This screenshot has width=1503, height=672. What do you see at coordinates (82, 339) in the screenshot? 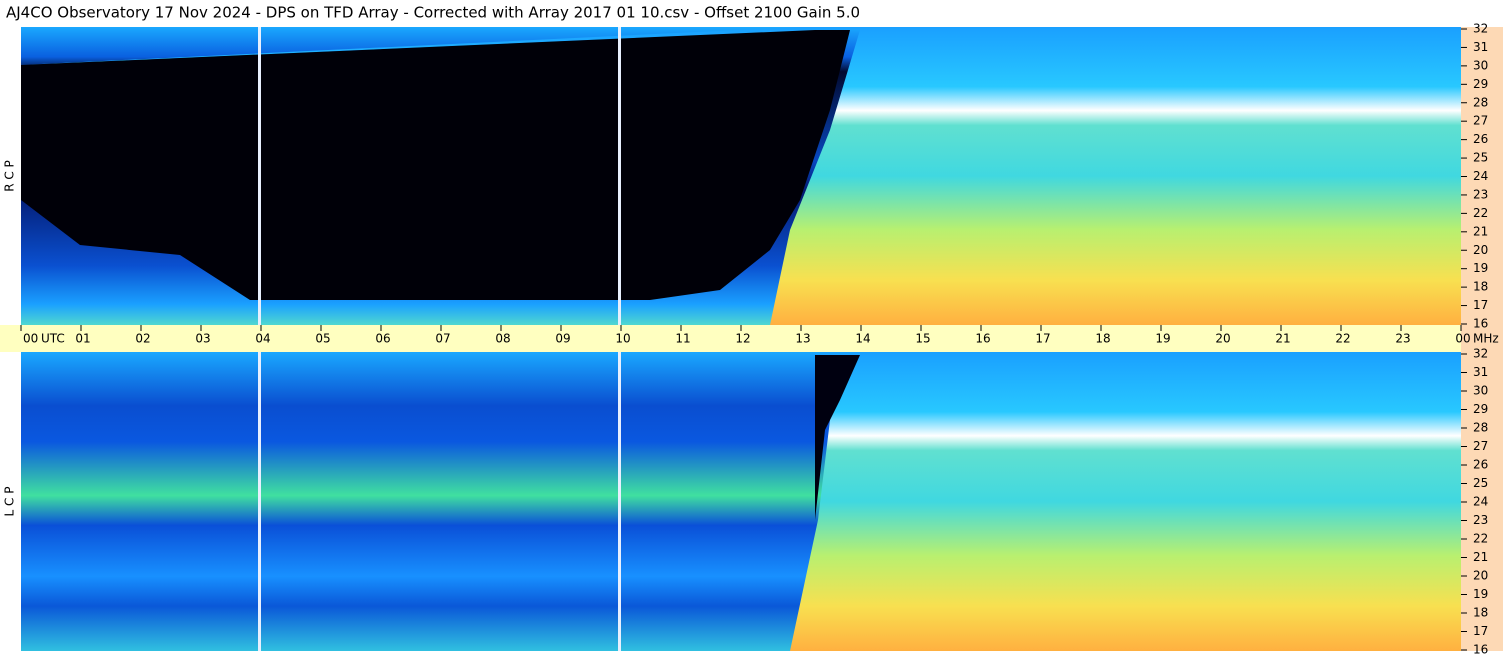
I see `x-tick-label: 01` at bounding box center [82, 339].